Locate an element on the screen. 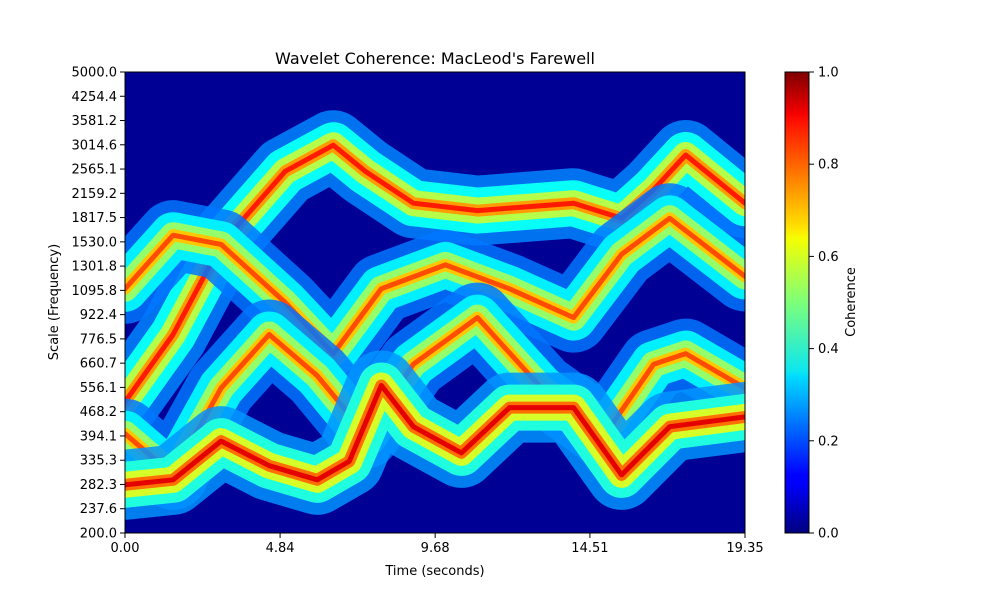  colorbar-label: Coherence is located at coordinates (851, 302).